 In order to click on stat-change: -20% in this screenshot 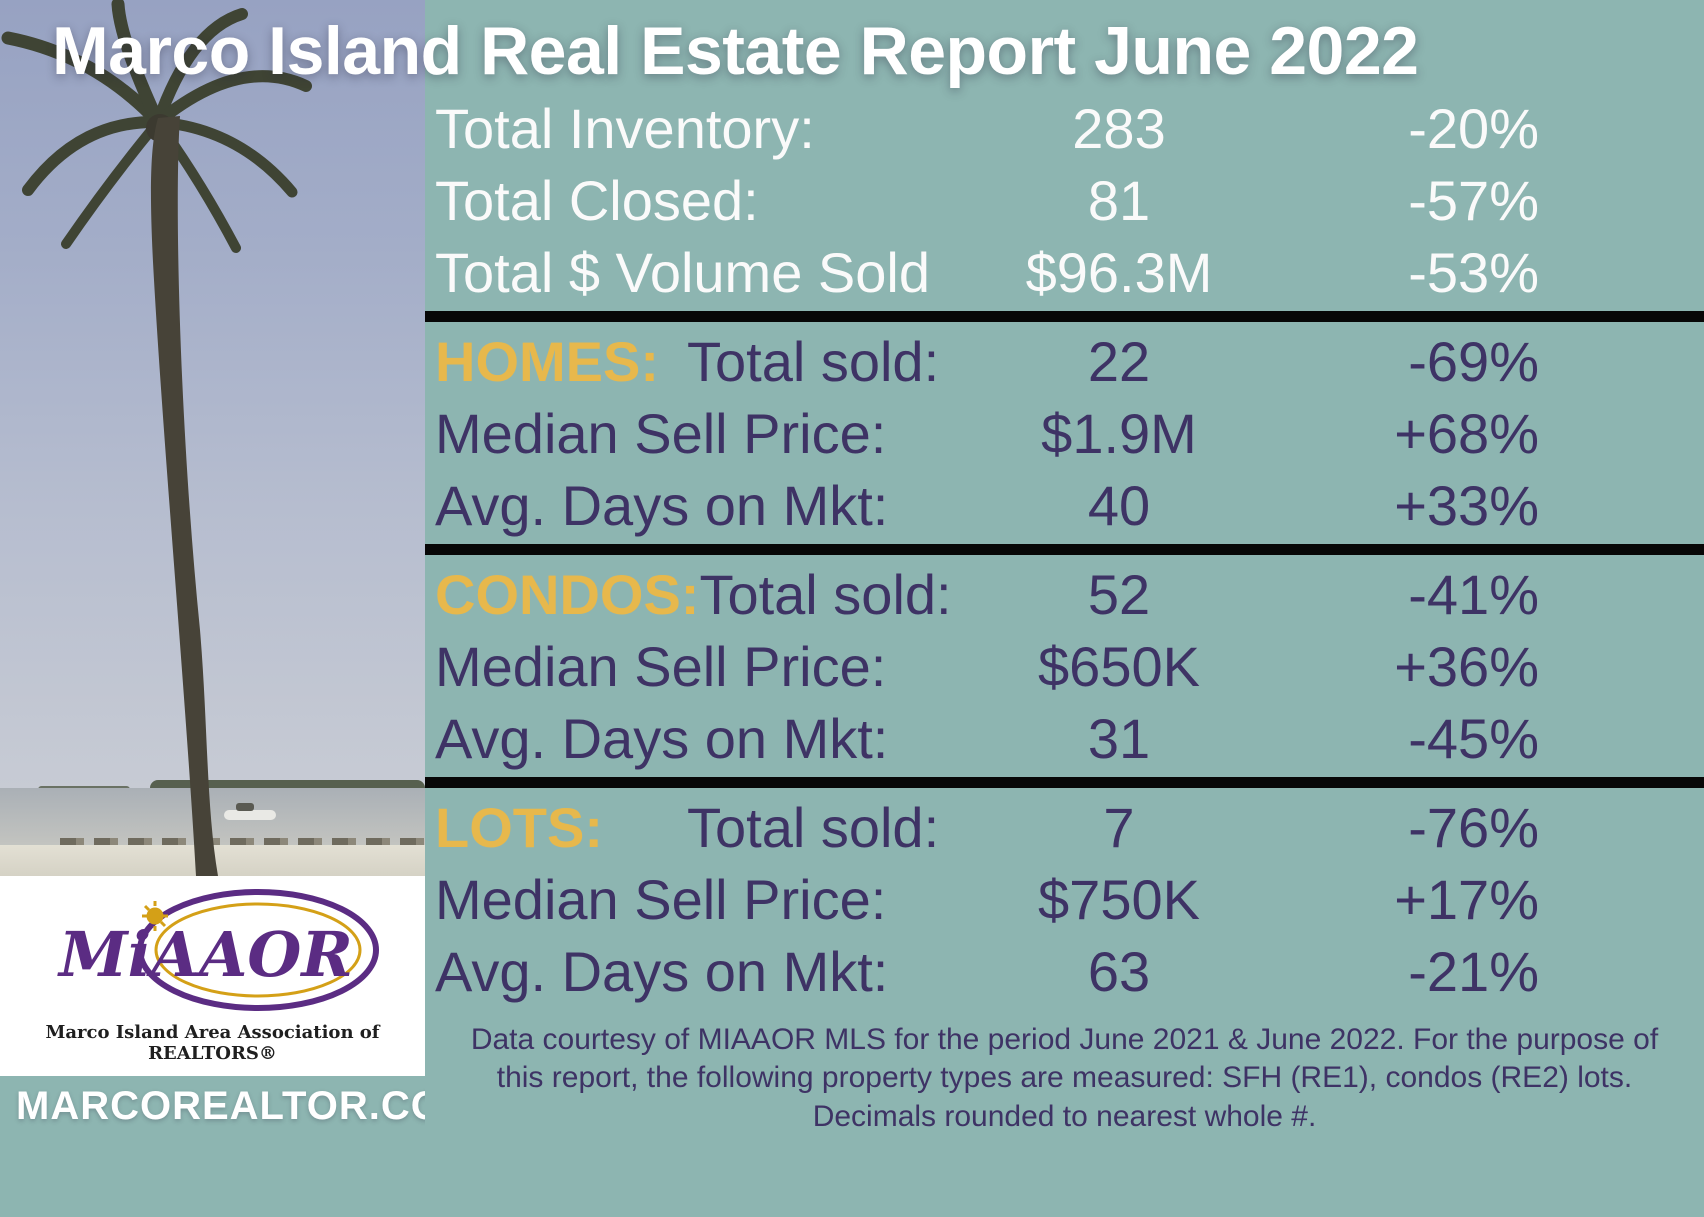, I will do `click(1473, 128)`.